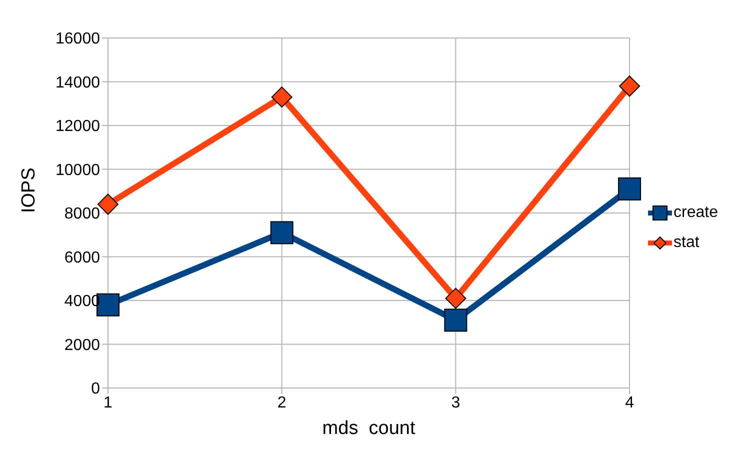 This screenshot has width=738, height=459. Describe the element at coordinates (696, 213) in the screenshot. I see `legend-label: create` at that location.